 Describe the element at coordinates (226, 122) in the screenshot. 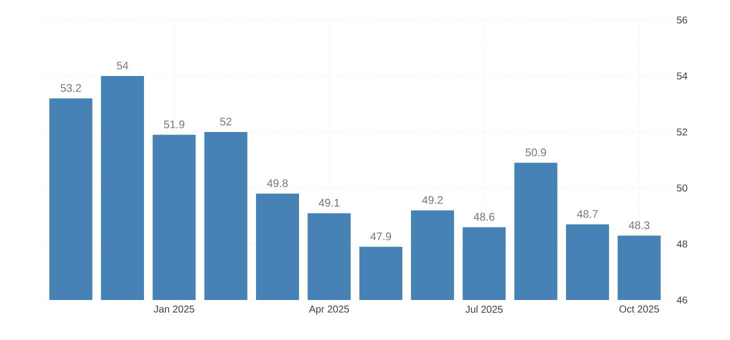

I see `data-label: 52` at that location.